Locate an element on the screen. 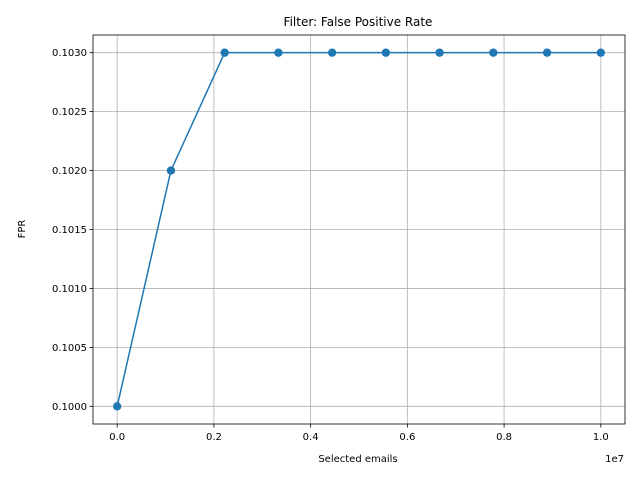 This screenshot has width=640, height=480. y-tick-label: 0.1015 is located at coordinates (69, 230).